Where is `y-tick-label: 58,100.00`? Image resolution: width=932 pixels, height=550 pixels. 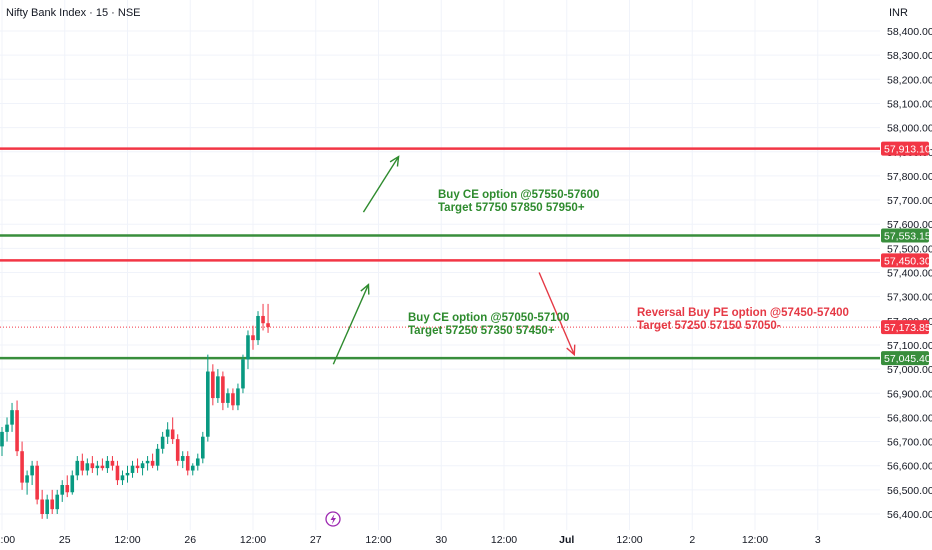
y-tick-label: 58,100.00 is located at coordinates (909, 104).